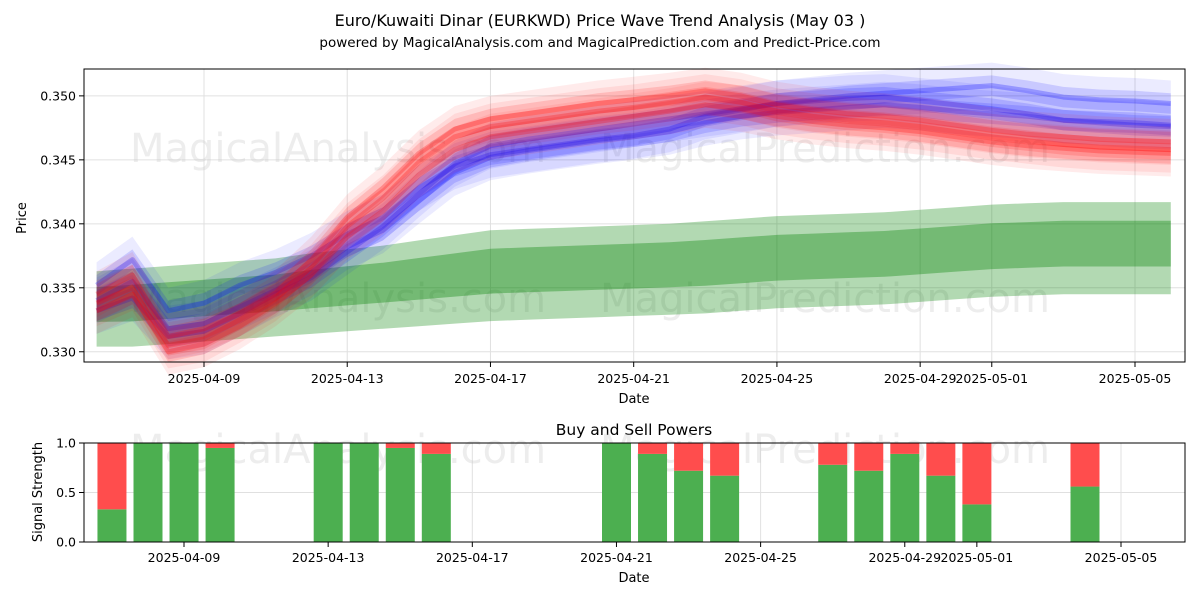 The image size is (1200, 600). Describe the element at coordinates (634, 430) in the screenshot. I see `signal-title: Buy and Sell Powers` at that location.